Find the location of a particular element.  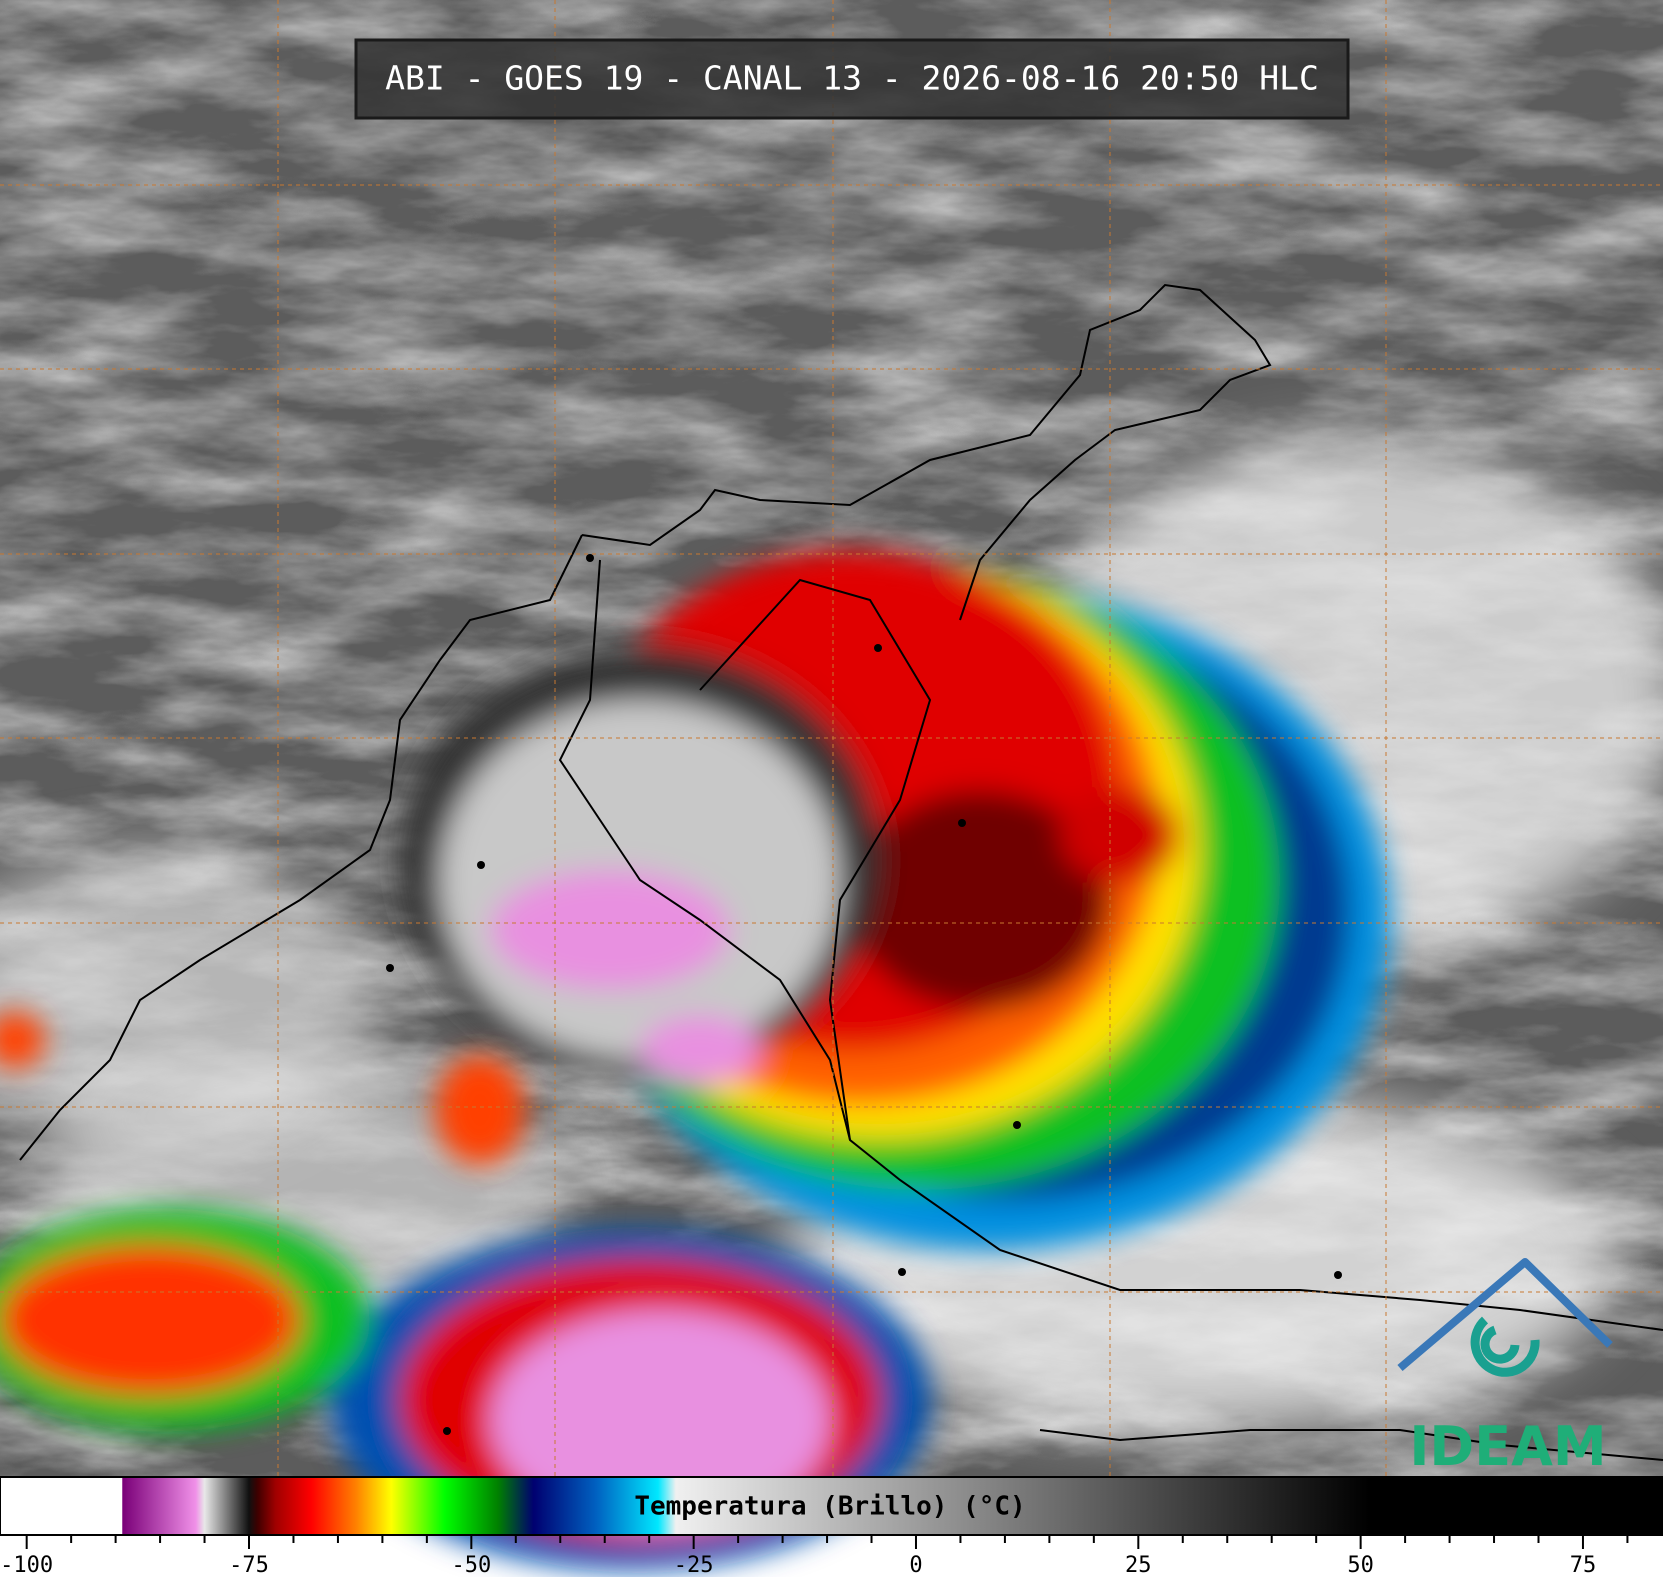

tick-label: 25 is located at coordinates (1138, 1565).